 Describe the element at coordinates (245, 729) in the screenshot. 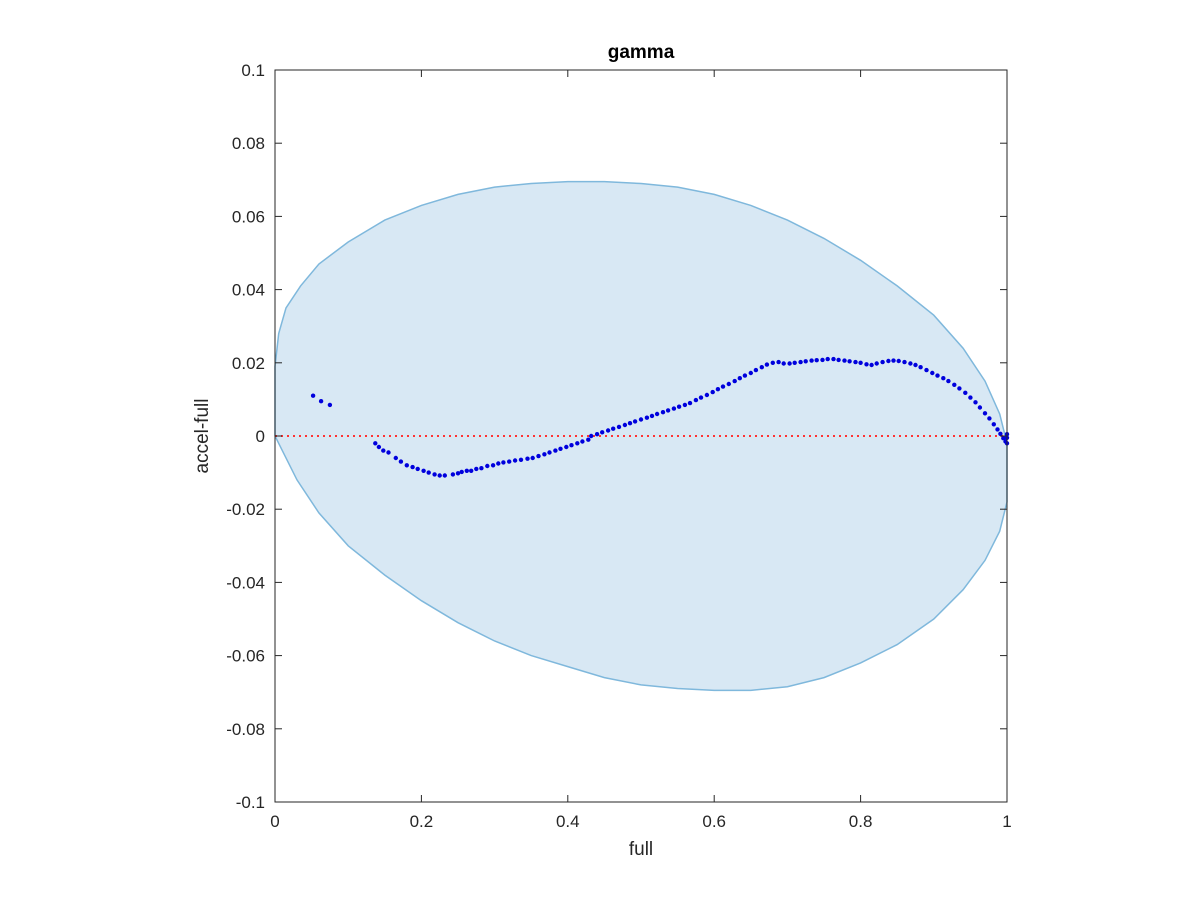

I see `y-tick-label: -0.08` at that location.